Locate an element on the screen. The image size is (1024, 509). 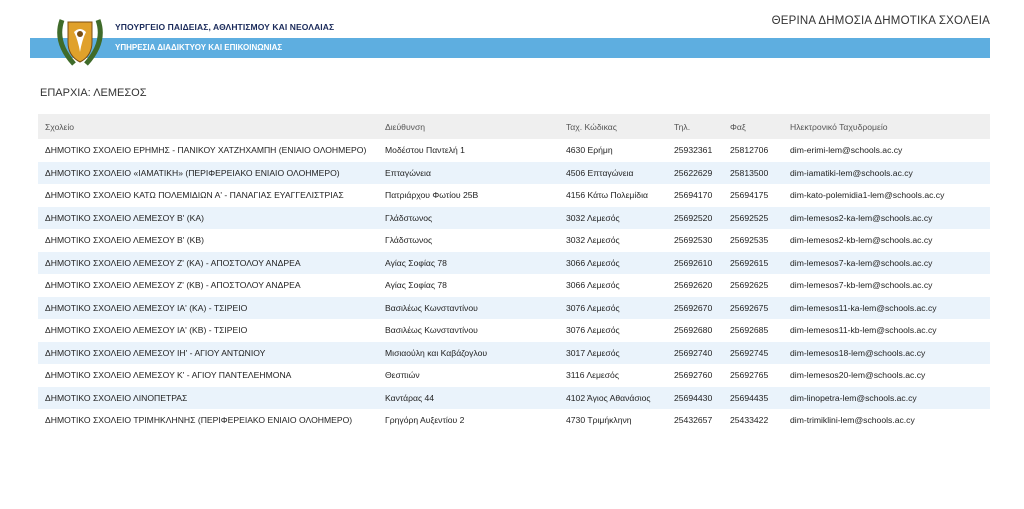
table-cell: 25692765 is located at coordinates (749, 375).